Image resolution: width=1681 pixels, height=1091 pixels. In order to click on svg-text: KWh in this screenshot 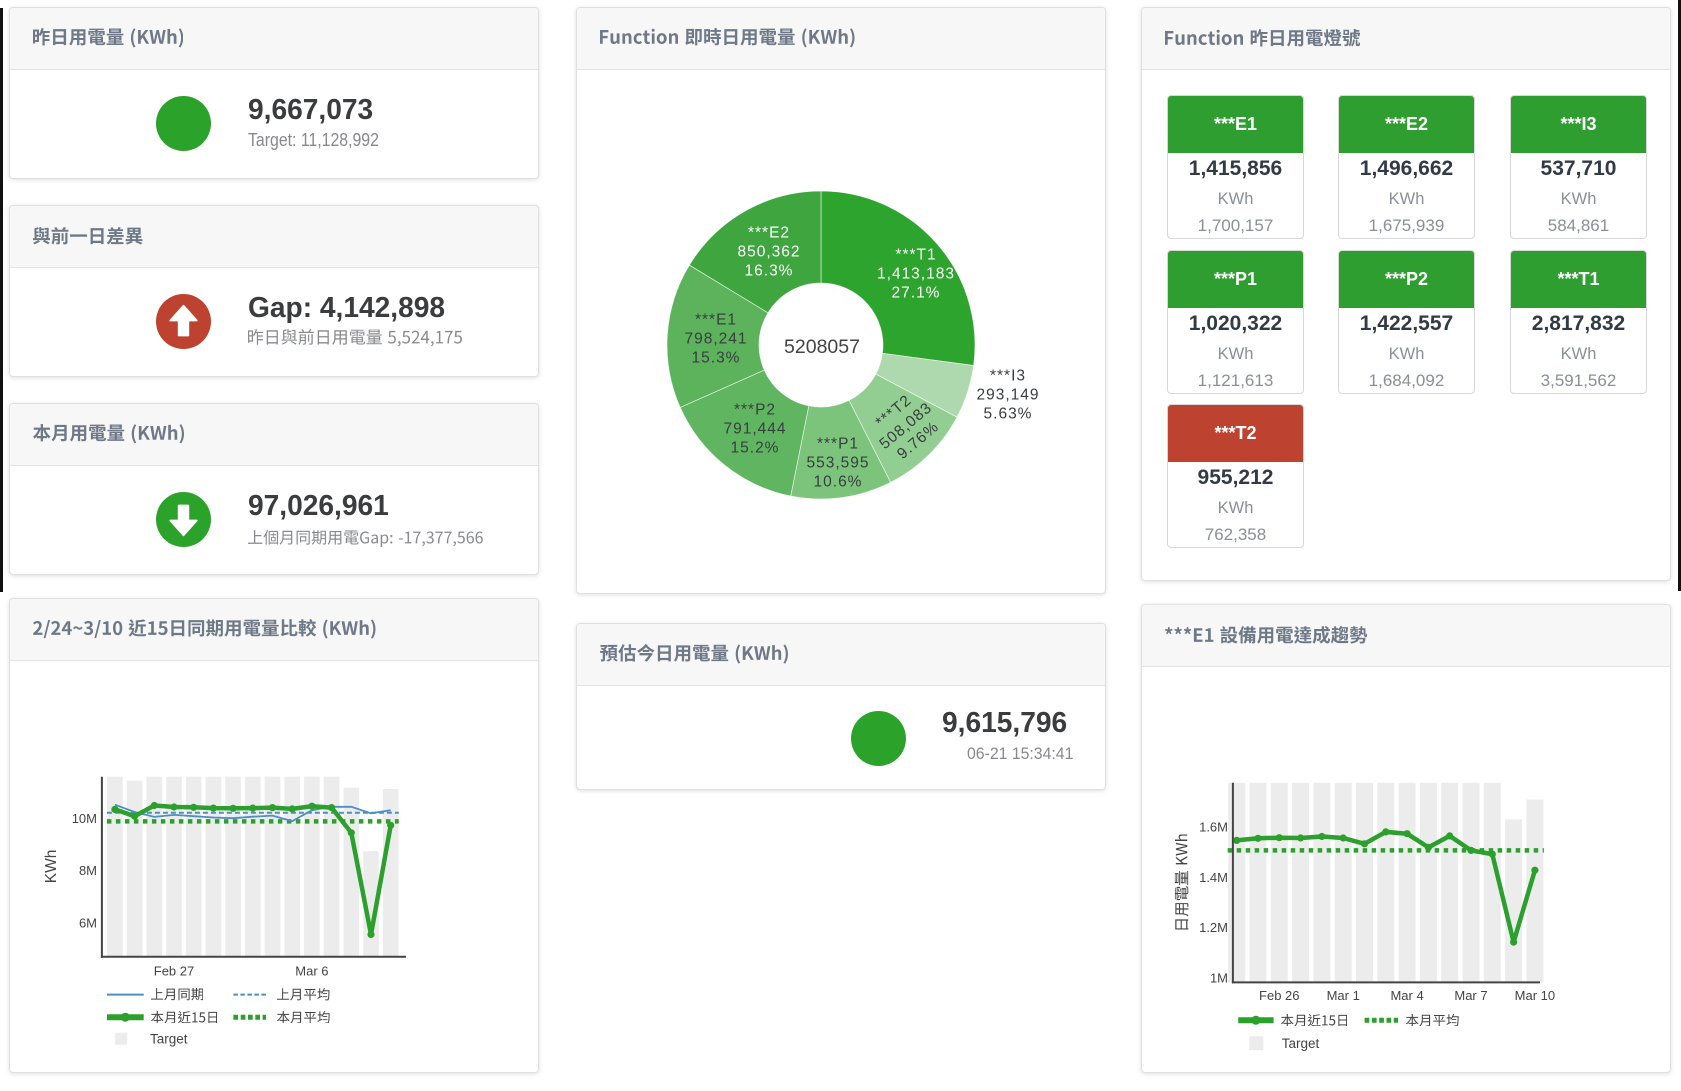, I will do `click(51, 867)`.